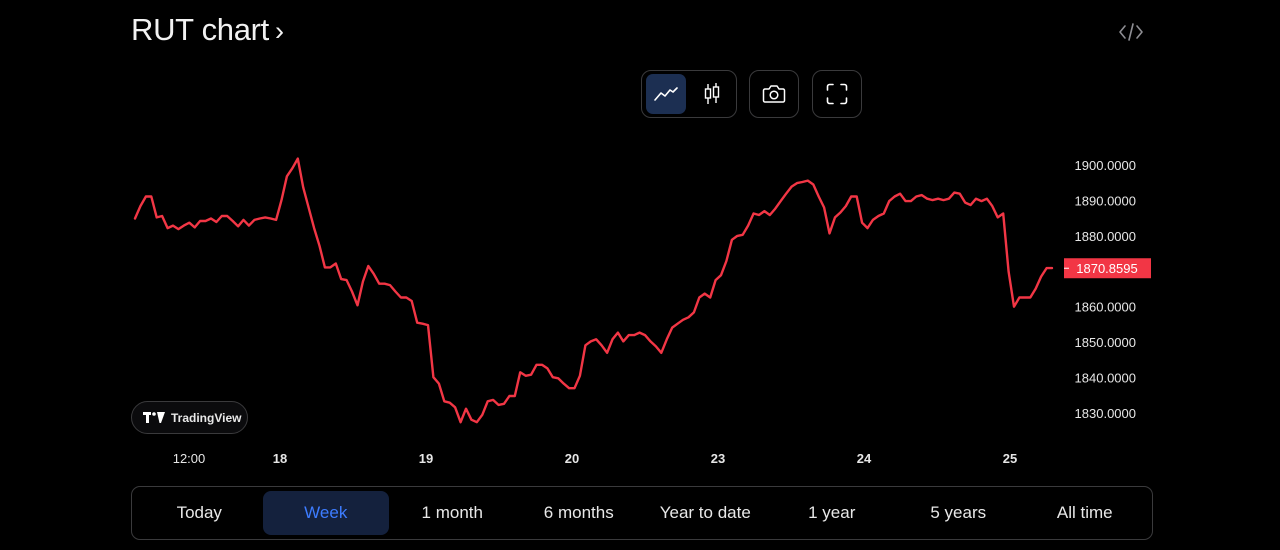 This screenshot has width=1280, height=550. Describe the element at coordinates (705, 512) in the screenshot. I see `range-button-year-to-date: Year to date` at that location.